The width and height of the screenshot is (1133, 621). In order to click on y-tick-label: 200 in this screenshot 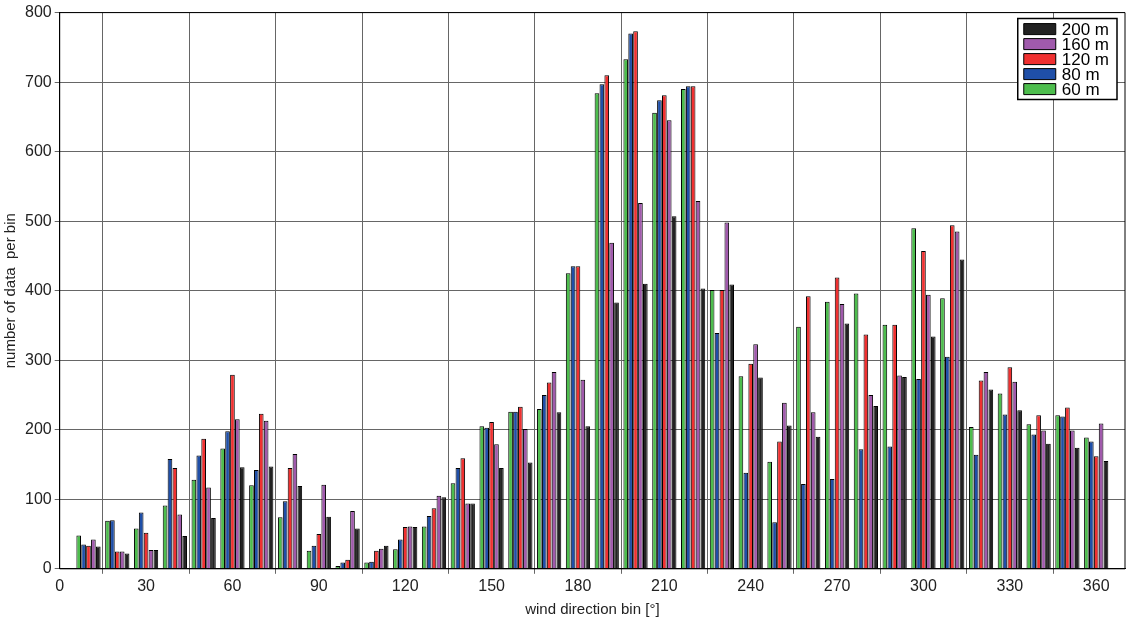, I will do `click(38, 429)`.